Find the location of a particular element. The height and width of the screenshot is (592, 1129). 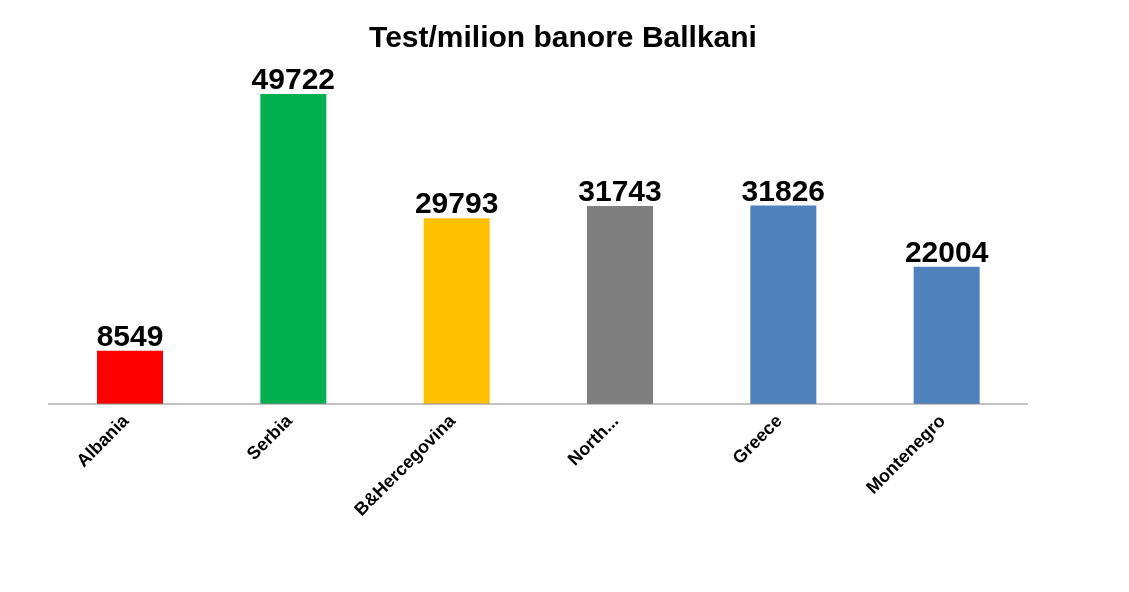

data-label: 8549 is located at coordinates (130, 335).